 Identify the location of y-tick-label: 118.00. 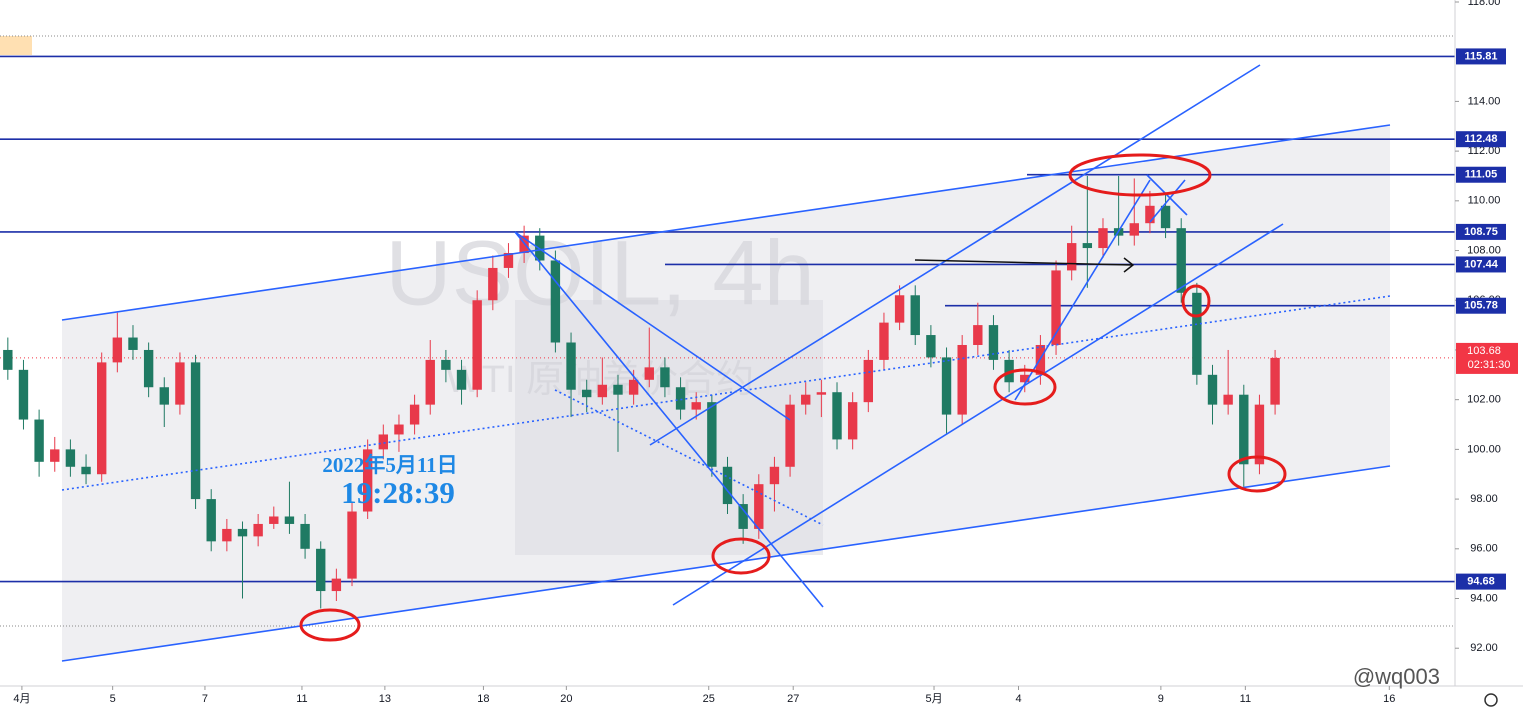
(1484, 4).